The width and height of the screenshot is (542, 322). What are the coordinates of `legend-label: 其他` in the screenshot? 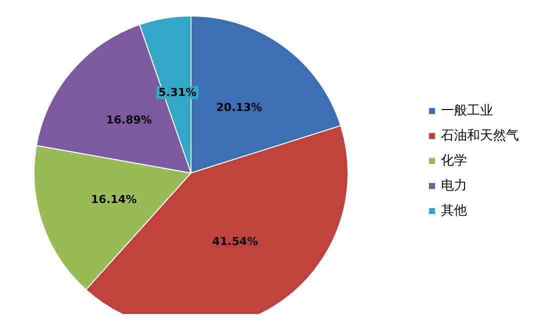 It's located at (454, 211).